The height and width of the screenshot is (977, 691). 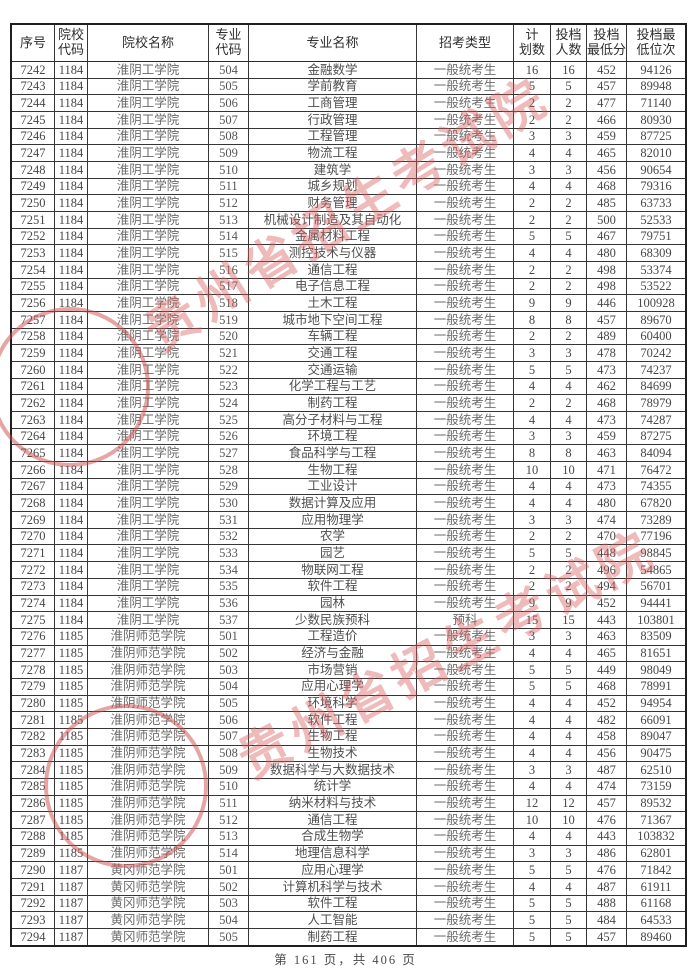 What do you see at coordinates (656, 369) in the screenshot?
I see `table-cell: 74237` at bounding box center [656, 369].